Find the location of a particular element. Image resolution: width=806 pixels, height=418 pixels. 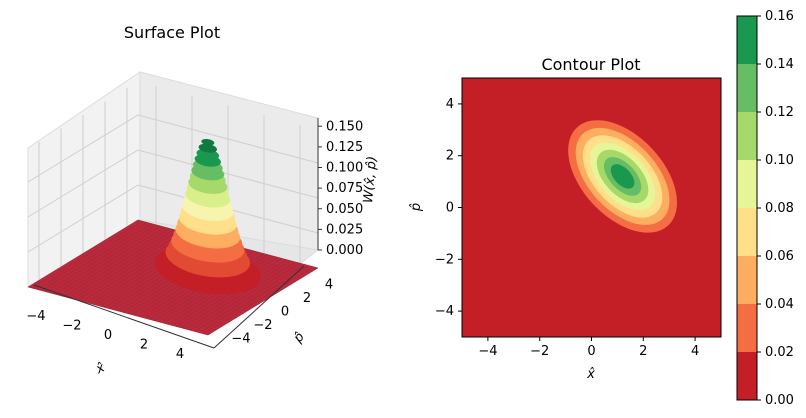

contour-y-tick-label: 0 is located at coordinates (450, 208).